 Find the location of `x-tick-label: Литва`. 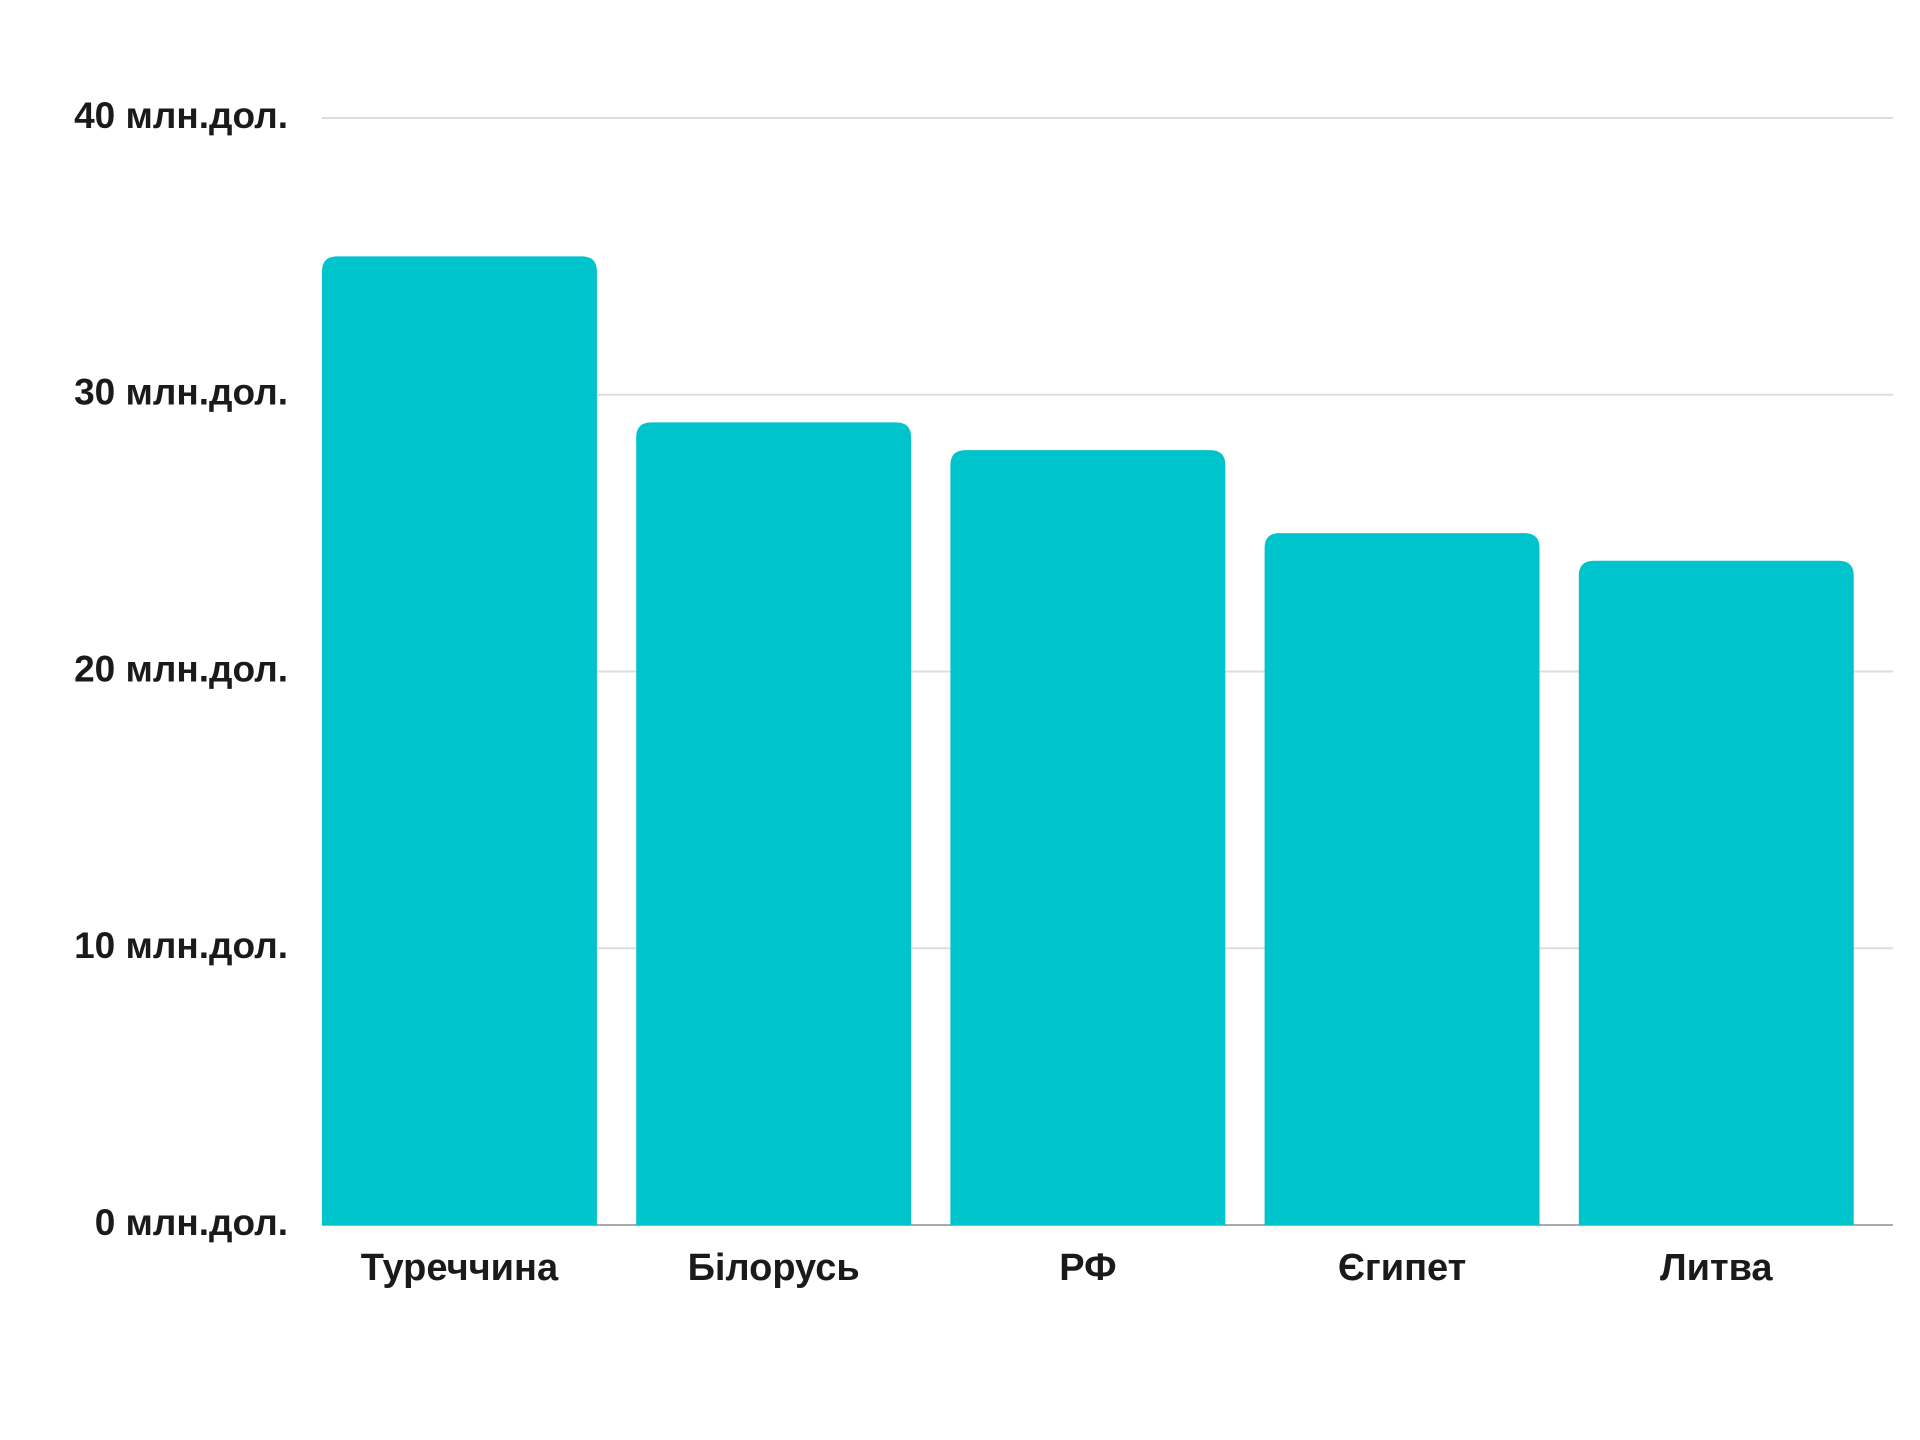

x-tick-label: Литва is located at coordinates (1716, 1268).